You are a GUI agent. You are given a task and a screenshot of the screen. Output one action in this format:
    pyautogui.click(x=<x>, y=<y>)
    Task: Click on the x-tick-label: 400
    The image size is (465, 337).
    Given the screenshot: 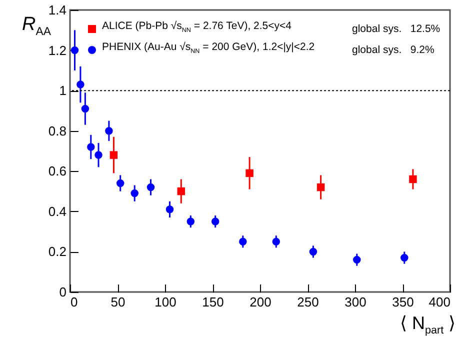 What is the action you would take?
    pyautogui.click(x=439, y=302)
    